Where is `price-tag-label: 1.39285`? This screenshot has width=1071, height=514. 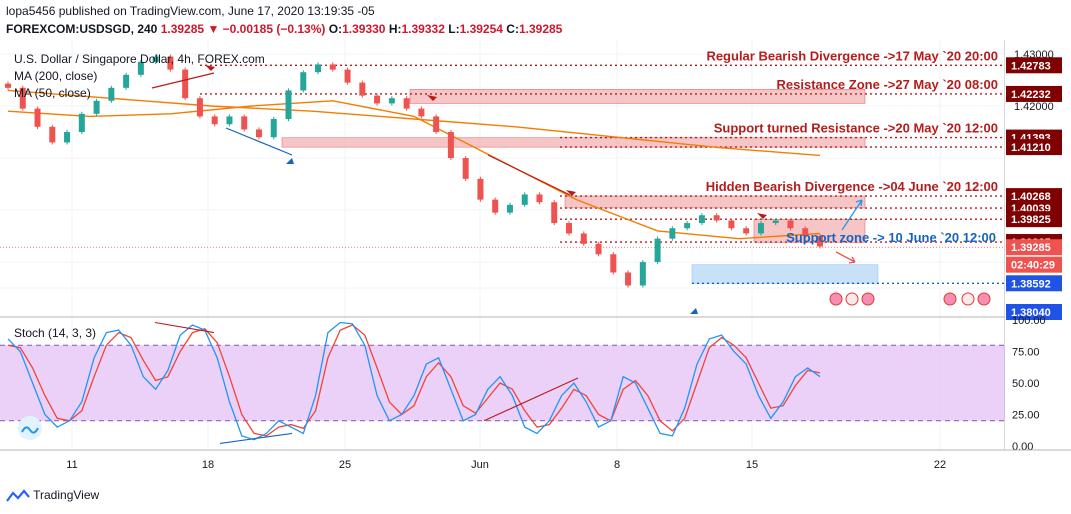
price-tag-label: 1.39285 is located at coordinates (1031, 248).